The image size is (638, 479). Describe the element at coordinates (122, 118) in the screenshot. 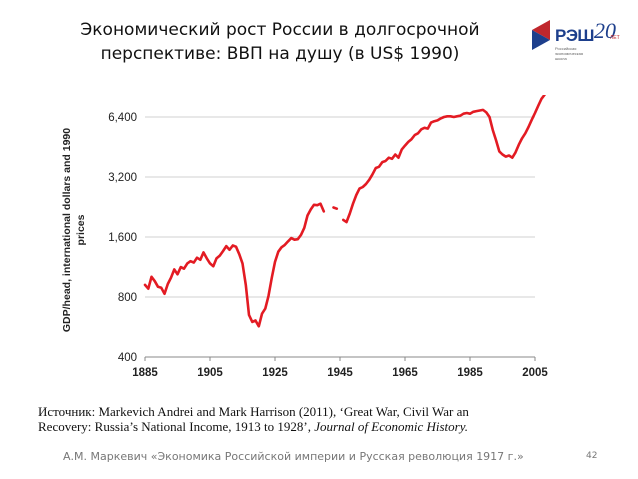

I see `y-tick-label: 6,400` at that location.